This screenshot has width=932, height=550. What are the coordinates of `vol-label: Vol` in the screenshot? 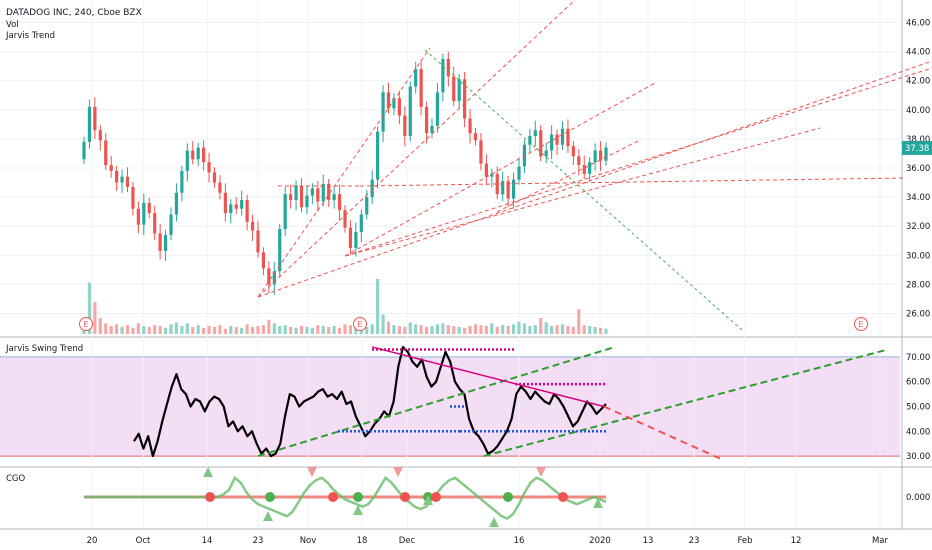 It's located at (12, 25).